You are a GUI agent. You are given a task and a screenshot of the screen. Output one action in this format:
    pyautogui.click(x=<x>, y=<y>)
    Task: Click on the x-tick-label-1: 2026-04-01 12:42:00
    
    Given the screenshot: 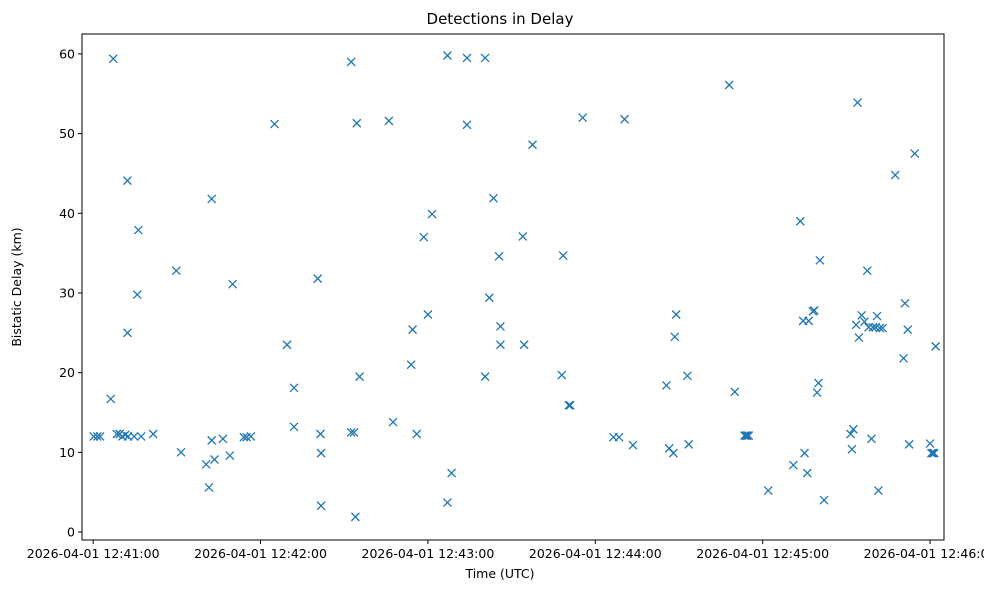 What is the action you would take?
    pyautogui.click(x=260, y=553)
    